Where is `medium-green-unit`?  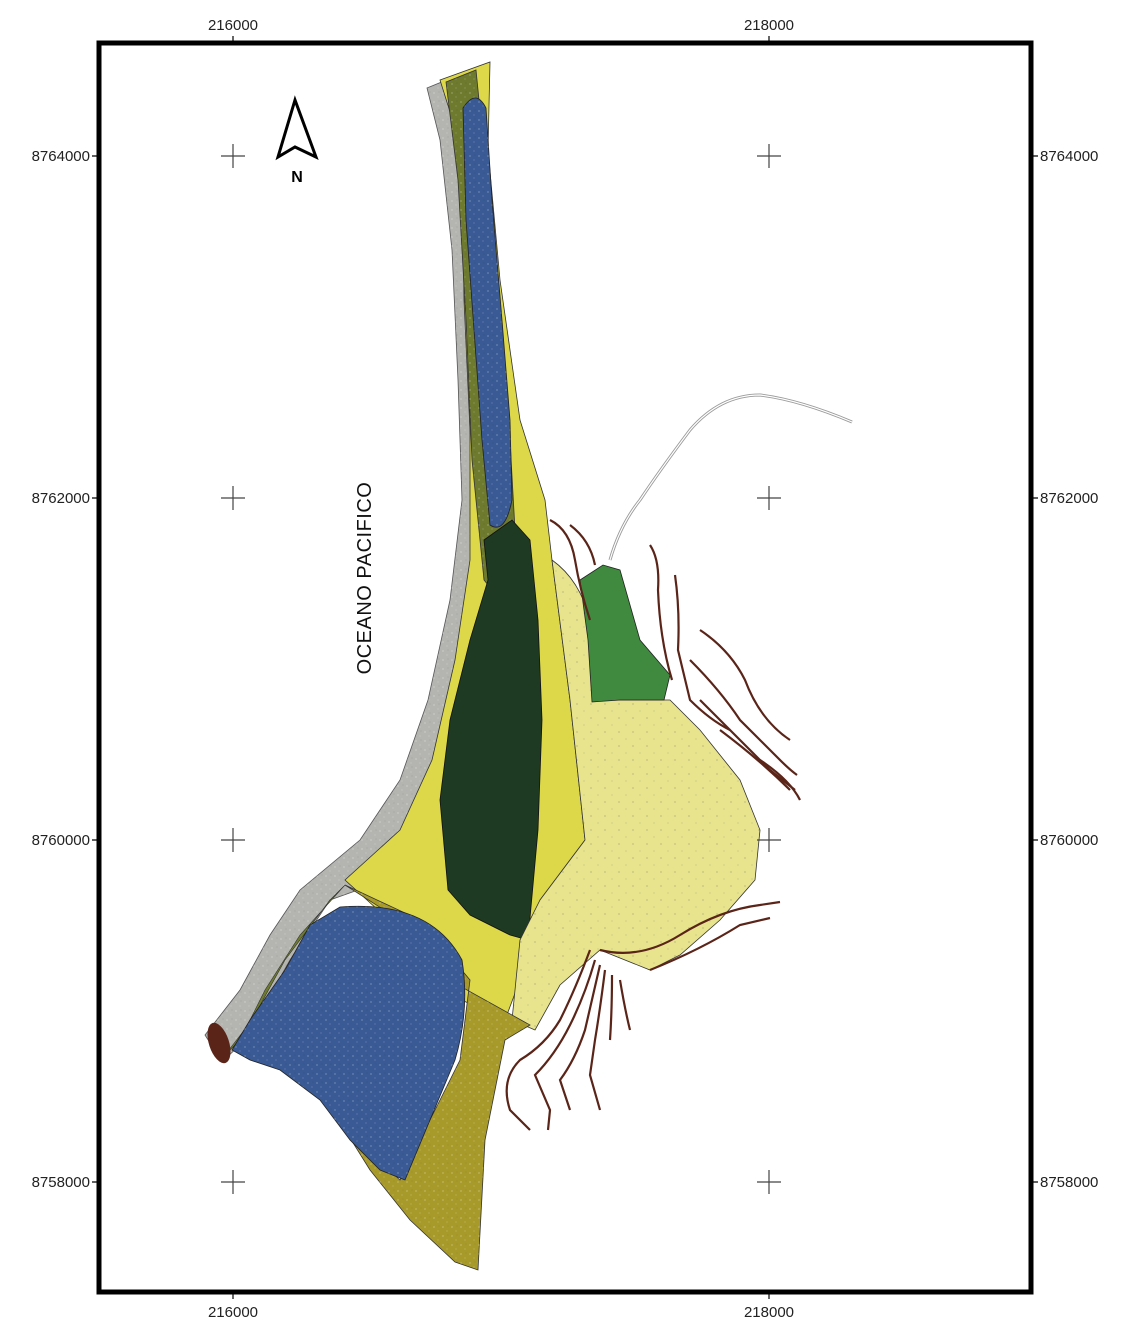 medium-green-unit is located at coordinates (625, 633).